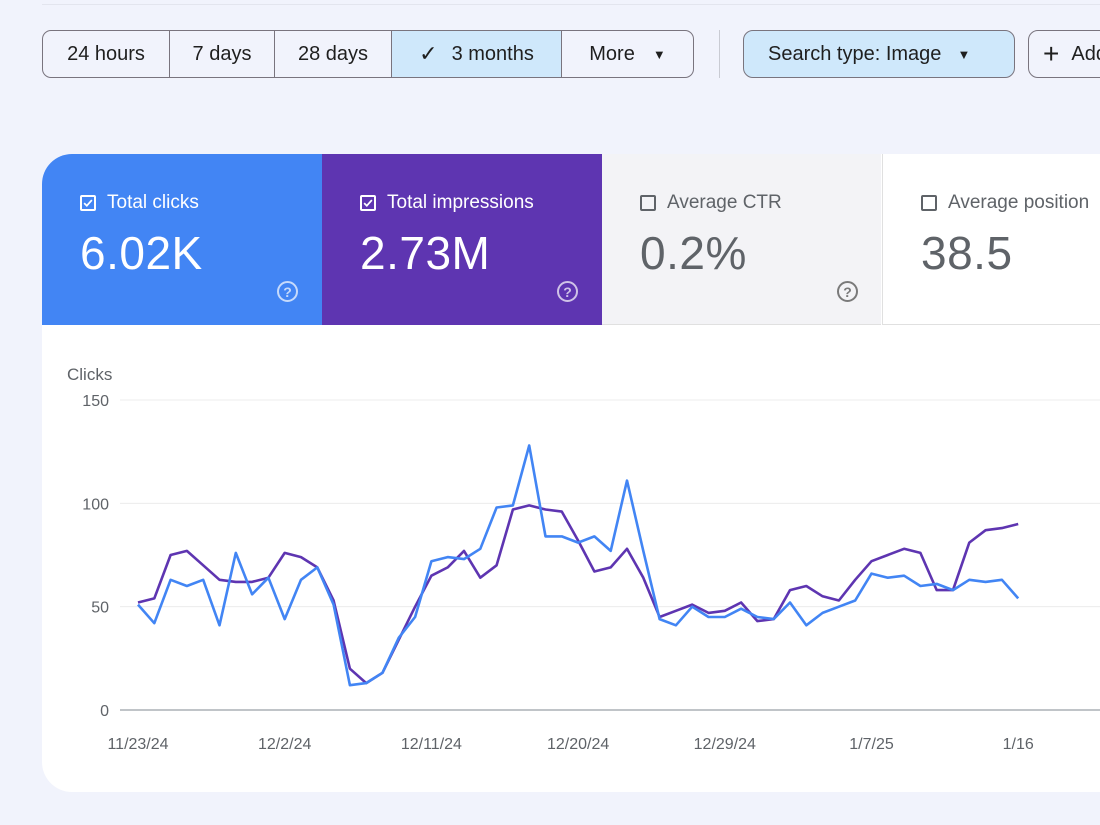 The height and width of the screenshot is (825, 1100). I want to click on plus-icon: +, so click(1051, 53).